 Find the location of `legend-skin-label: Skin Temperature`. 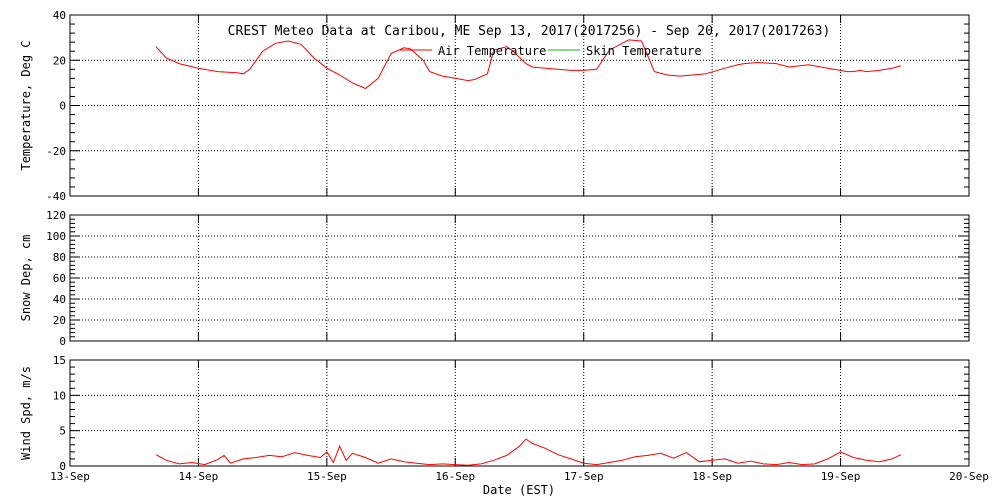

legend-skin-label: Skin Temperature is located at coordinates (644, 51).